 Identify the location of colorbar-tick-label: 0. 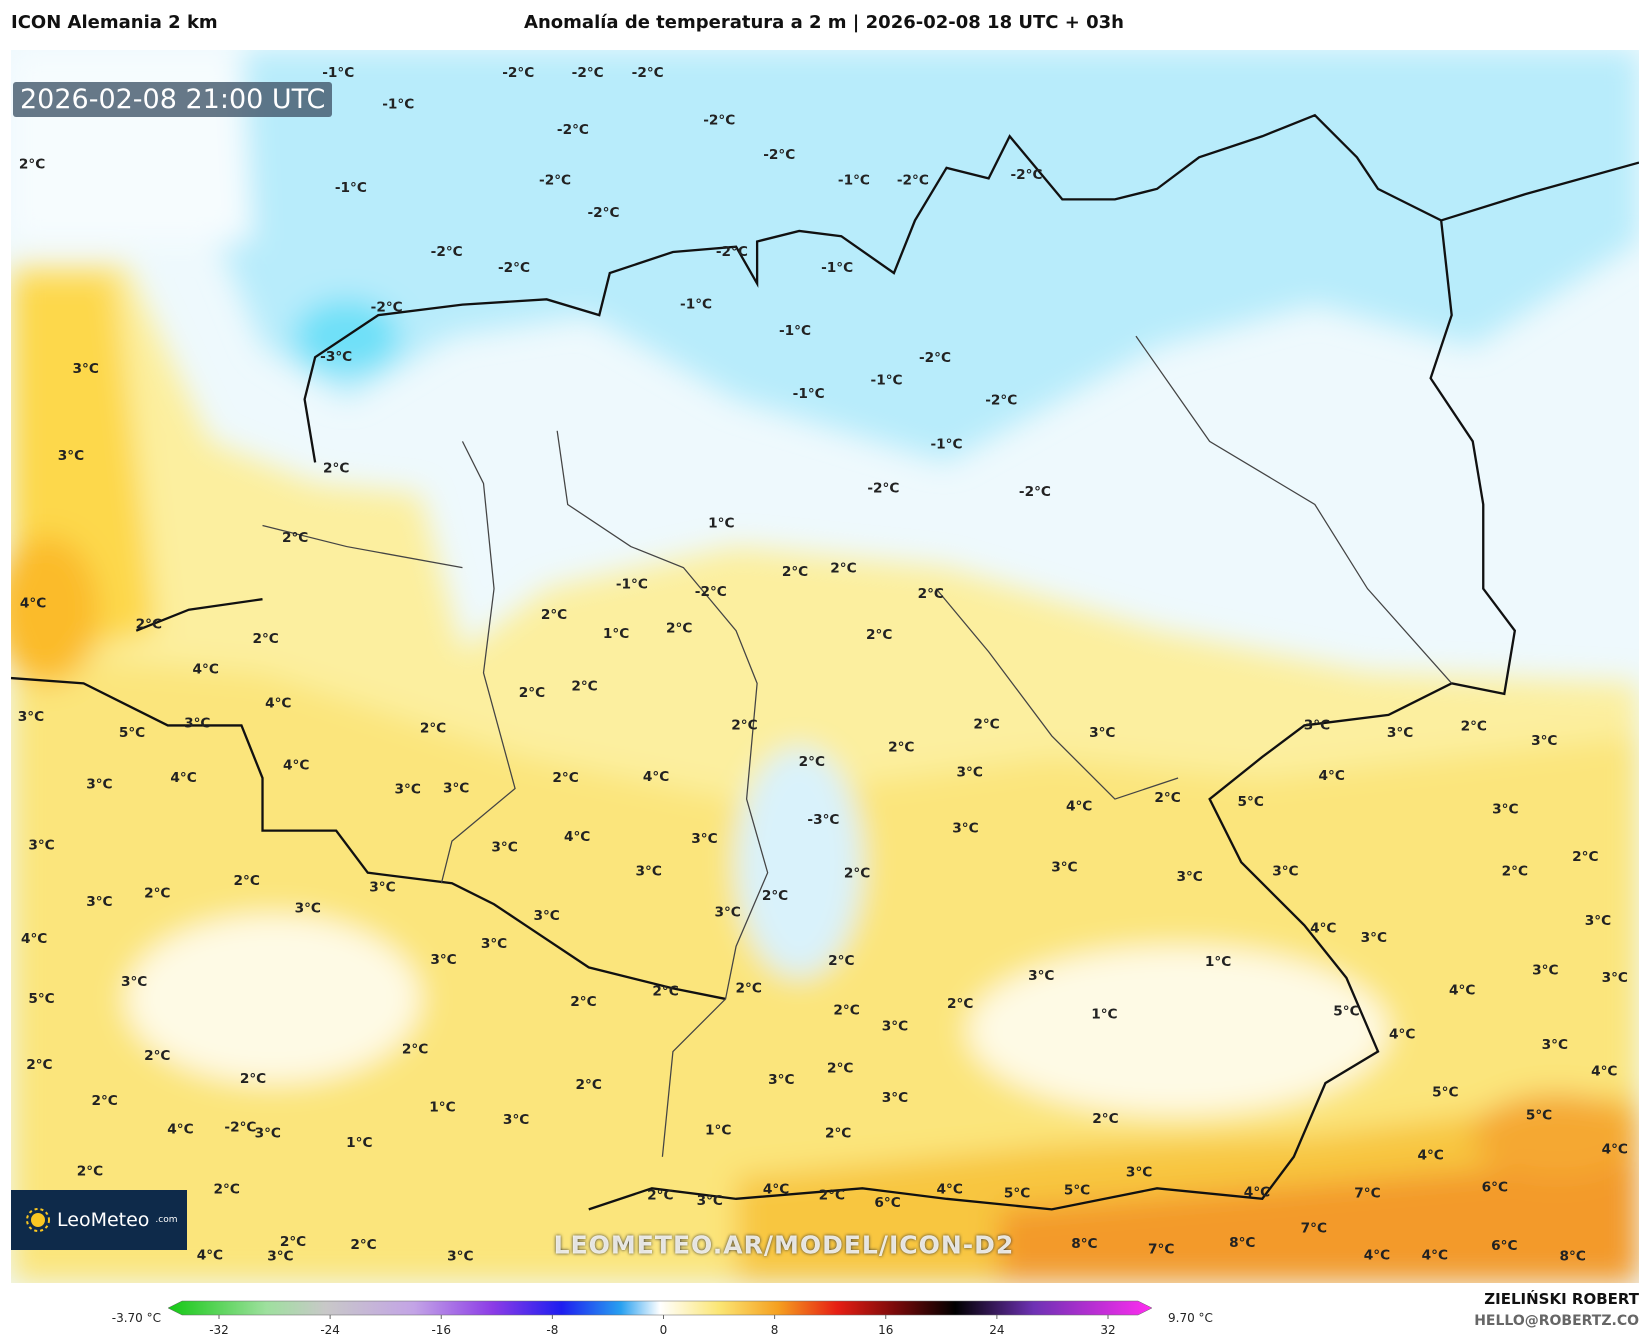
(664, 1330).